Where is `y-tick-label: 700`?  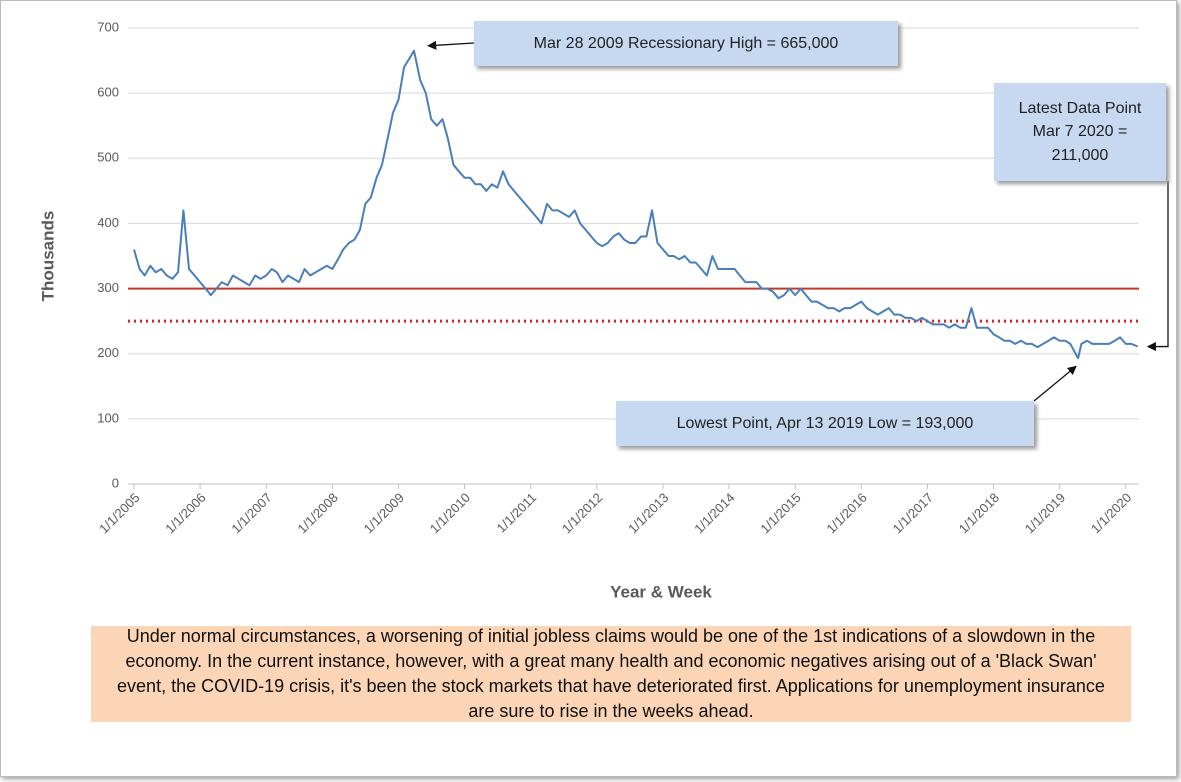
y-tick-label: 700 is located at coordinates (108, 26).